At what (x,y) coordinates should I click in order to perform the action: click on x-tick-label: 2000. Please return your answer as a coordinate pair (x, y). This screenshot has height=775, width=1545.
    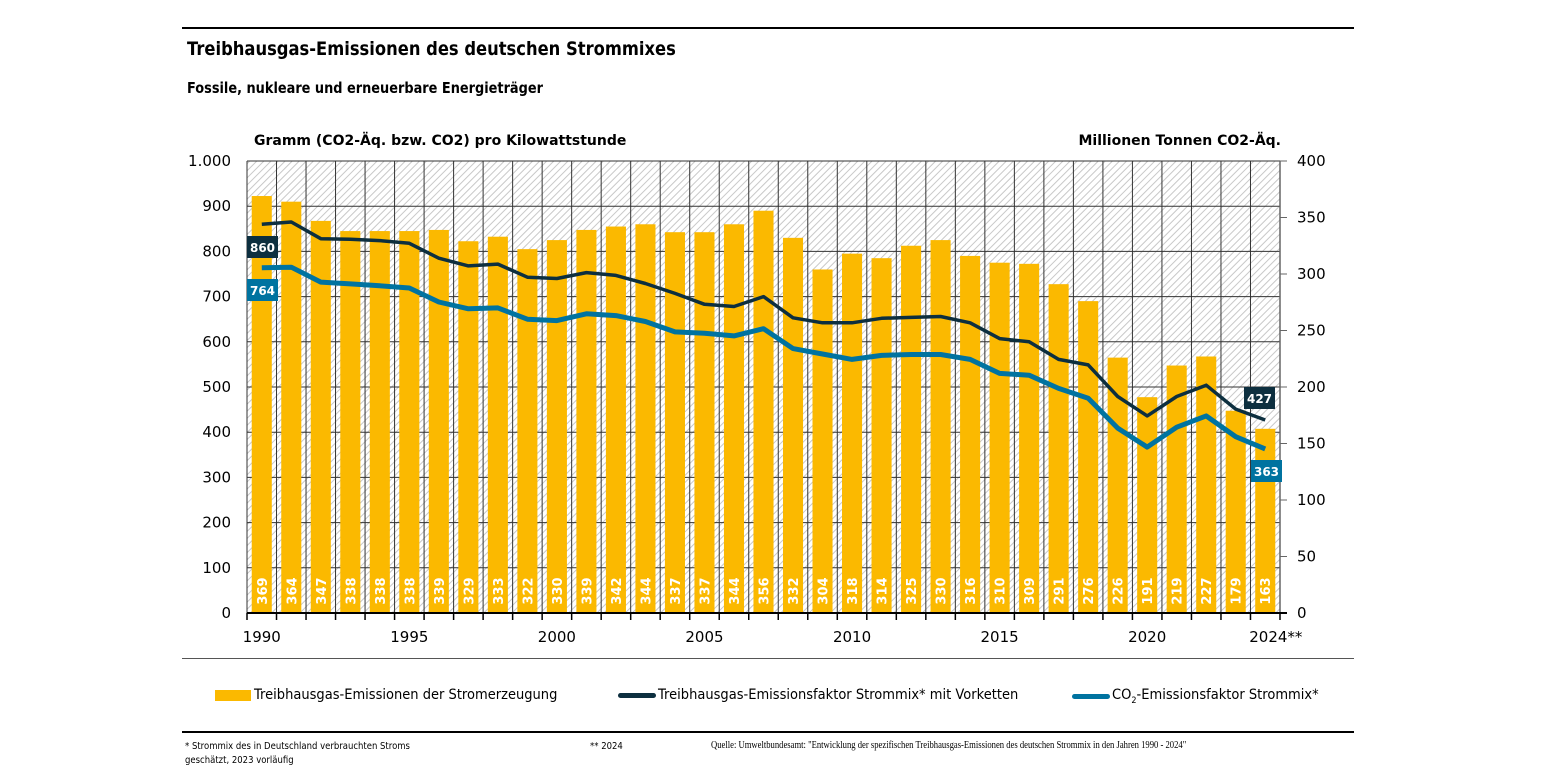
    Looking at the image, I should click on (557, 637).